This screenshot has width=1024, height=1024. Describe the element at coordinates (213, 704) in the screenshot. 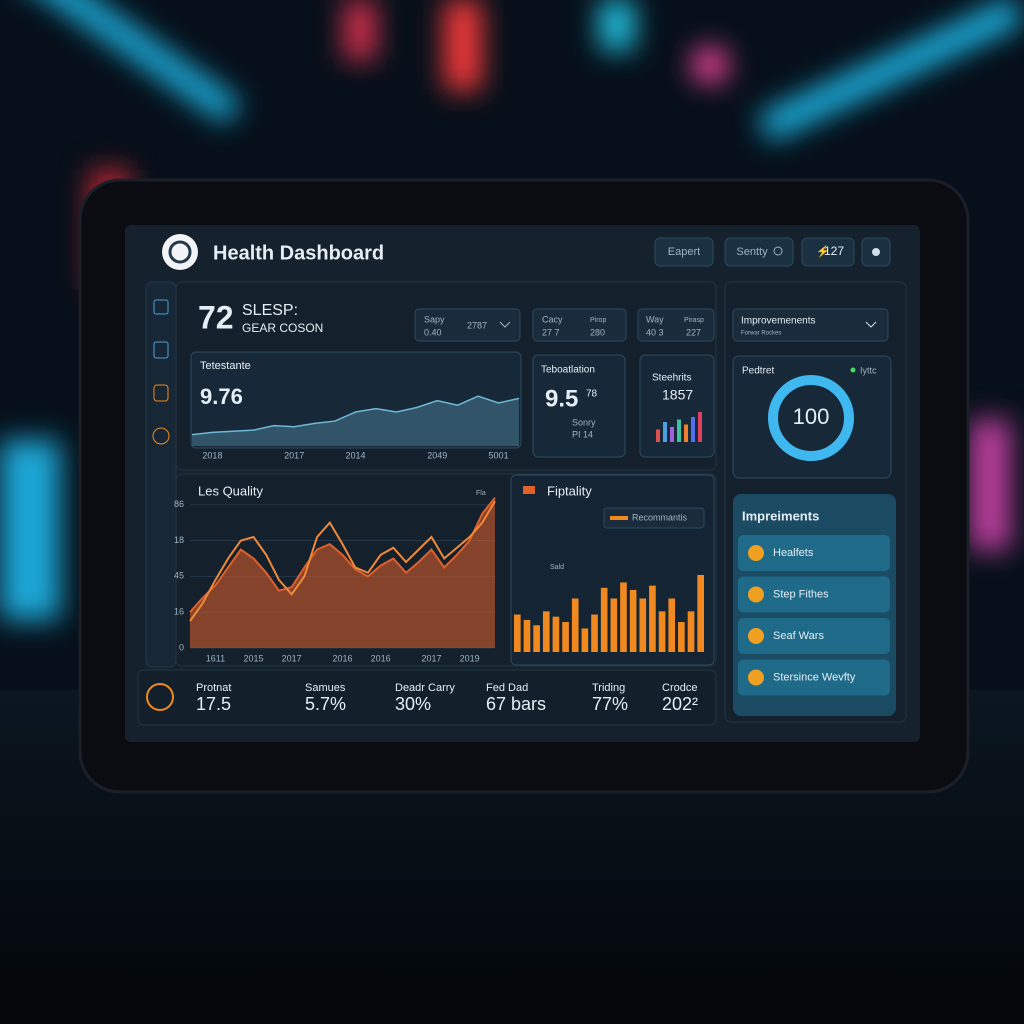

I see `stat-value: 17.5` at that location.